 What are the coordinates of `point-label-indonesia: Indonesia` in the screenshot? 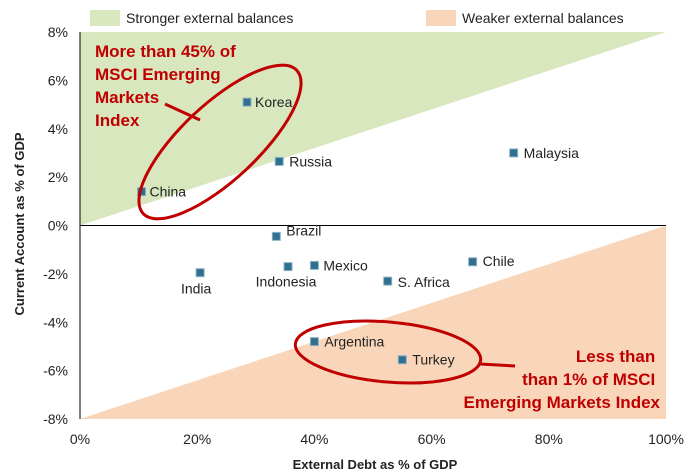 It's located at (286, 282).